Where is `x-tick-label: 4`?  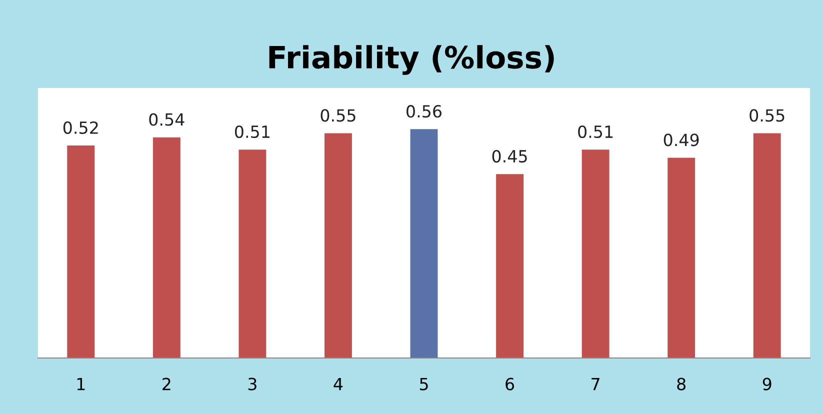
x-tick-label: 4 is located at coordinates (338, 384).